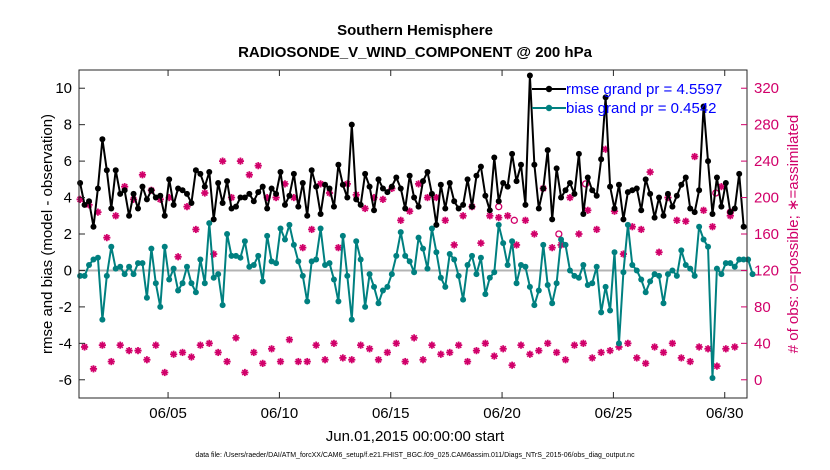 This screenshot has height=470, width=830. I want to click on chart-title: Southern Hemisphere, so click(415, 30).